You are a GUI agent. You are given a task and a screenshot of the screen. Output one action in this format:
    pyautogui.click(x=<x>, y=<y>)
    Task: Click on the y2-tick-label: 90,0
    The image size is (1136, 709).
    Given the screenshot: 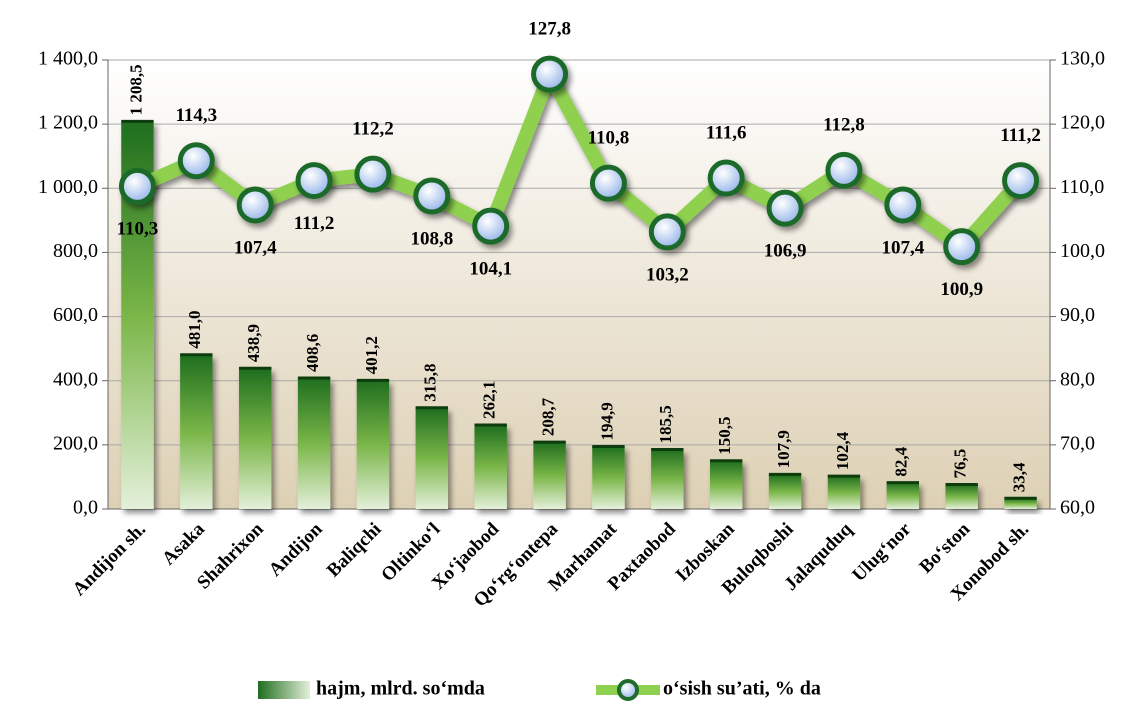 What is the action you would take?
    pyautogui.click(x=1077, y=315)
    